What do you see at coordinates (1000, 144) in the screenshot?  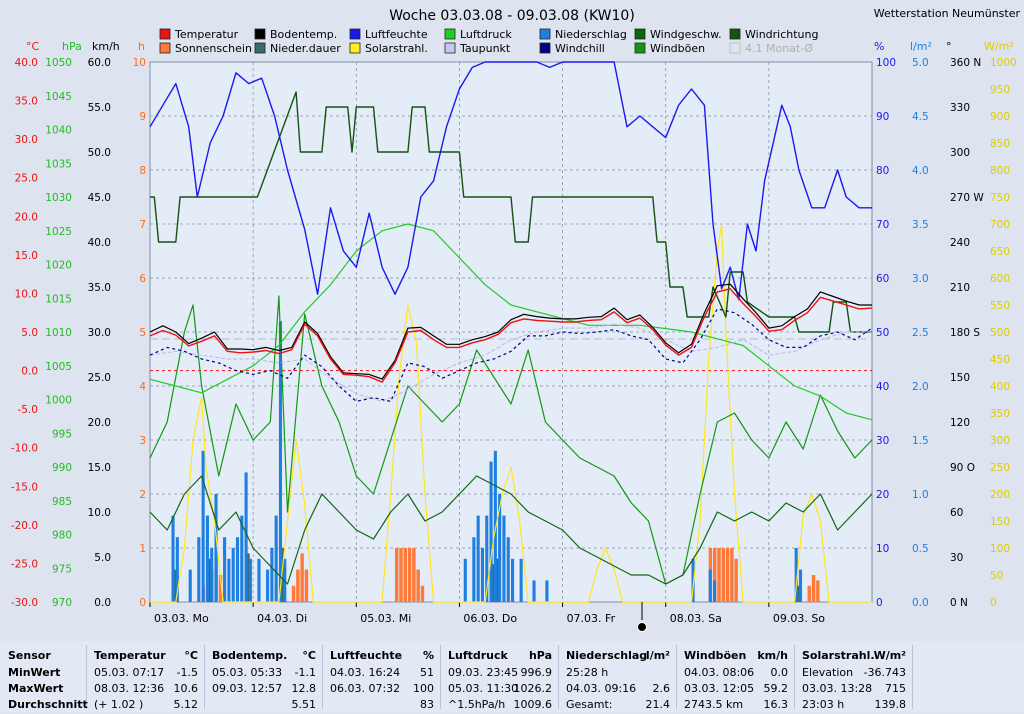 I see `solar-axis-tick: 850` at bounding box center [1000, 144].